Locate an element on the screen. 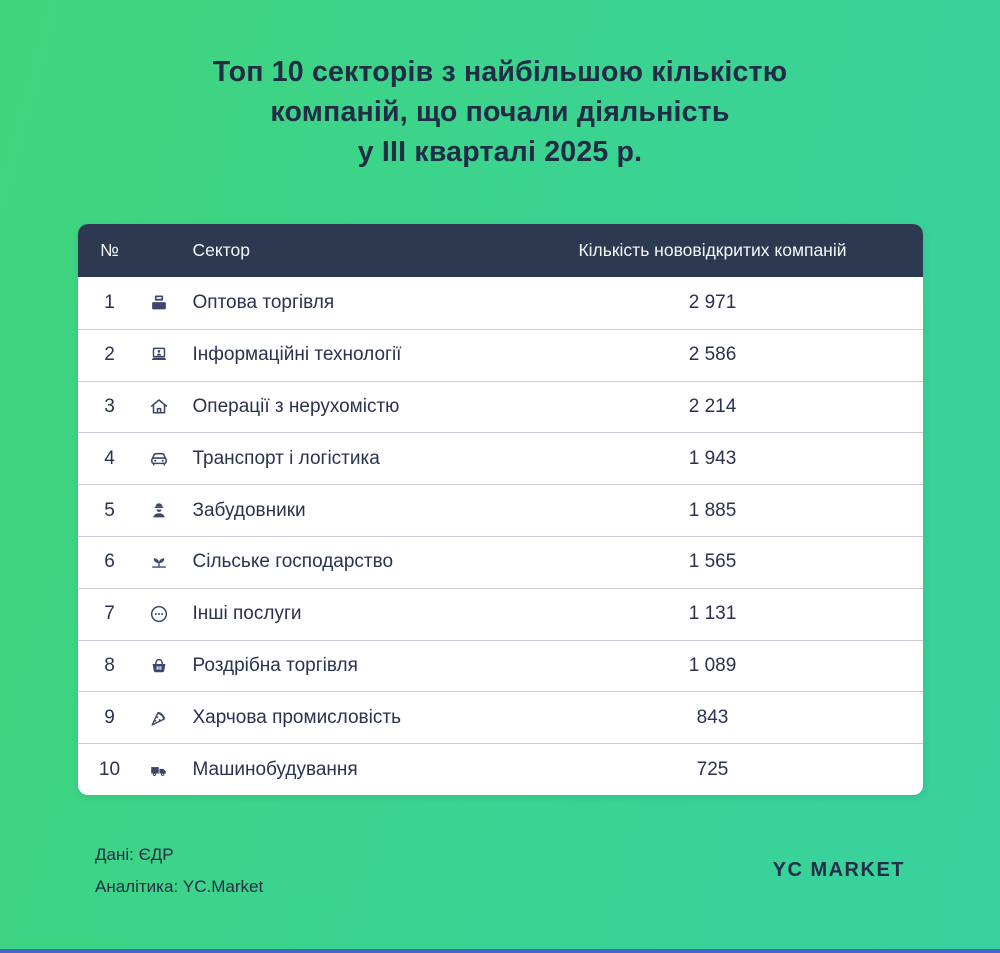  construction-worker-icon is located at coordinates (159, 511).